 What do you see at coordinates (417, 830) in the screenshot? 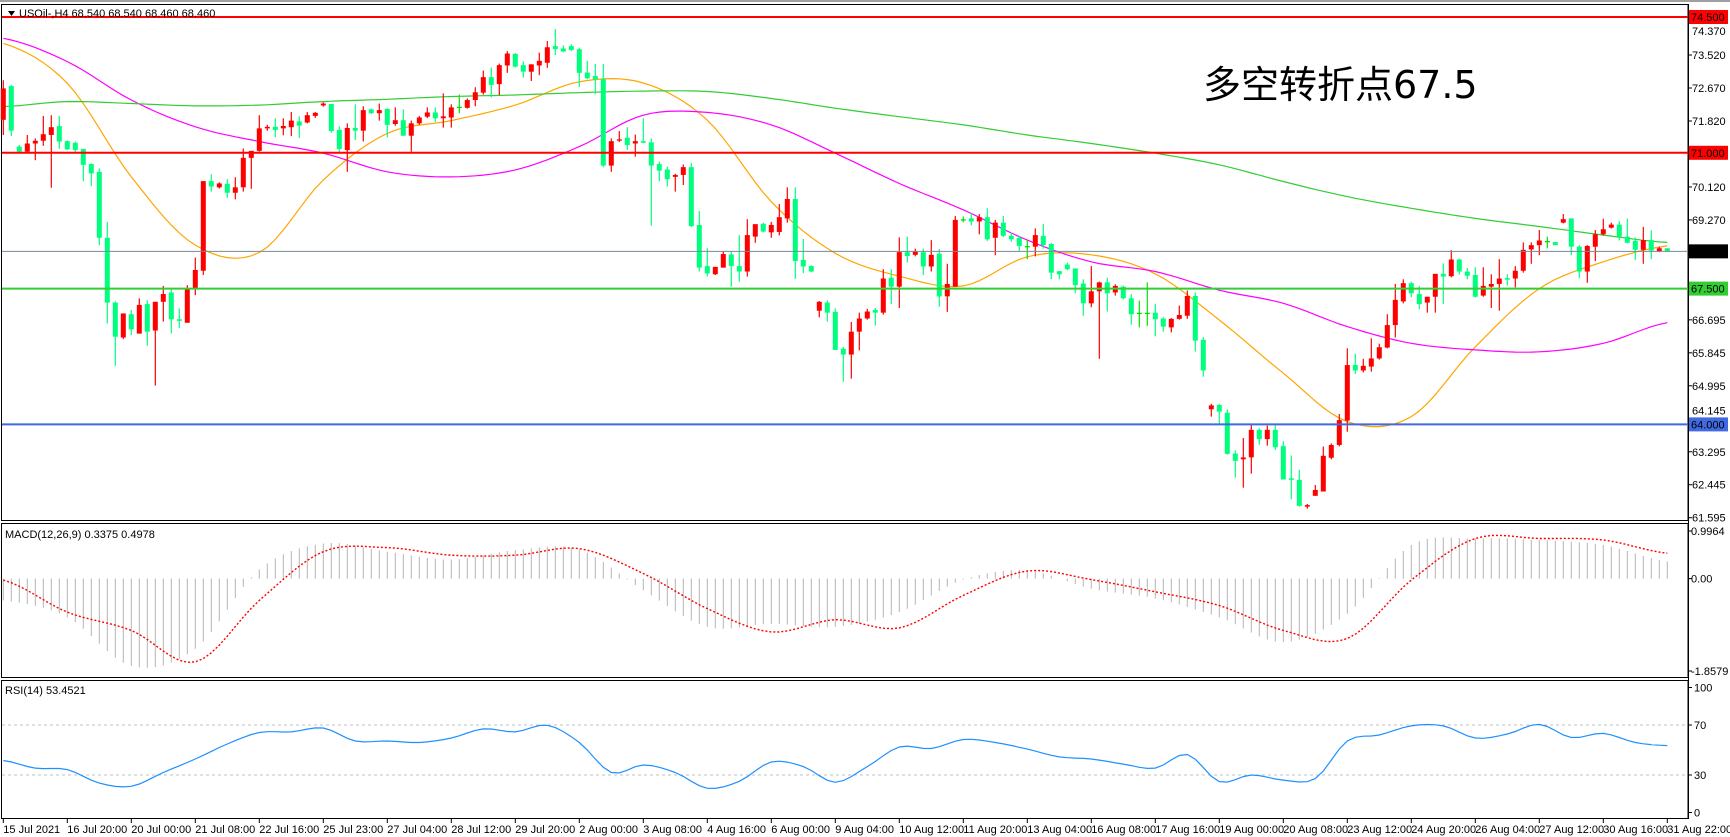
I see `time-axis-label: 27 Jul 04:00` at bounding box center [417, 830].